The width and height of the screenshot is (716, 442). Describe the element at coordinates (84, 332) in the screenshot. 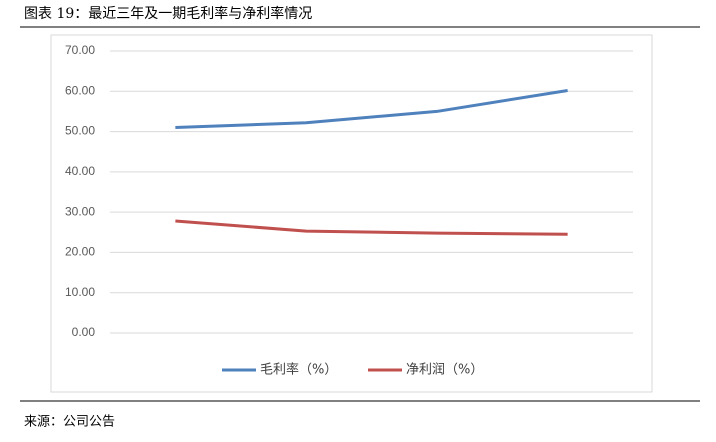

I see `y-tick-label: 0.00` at that location.